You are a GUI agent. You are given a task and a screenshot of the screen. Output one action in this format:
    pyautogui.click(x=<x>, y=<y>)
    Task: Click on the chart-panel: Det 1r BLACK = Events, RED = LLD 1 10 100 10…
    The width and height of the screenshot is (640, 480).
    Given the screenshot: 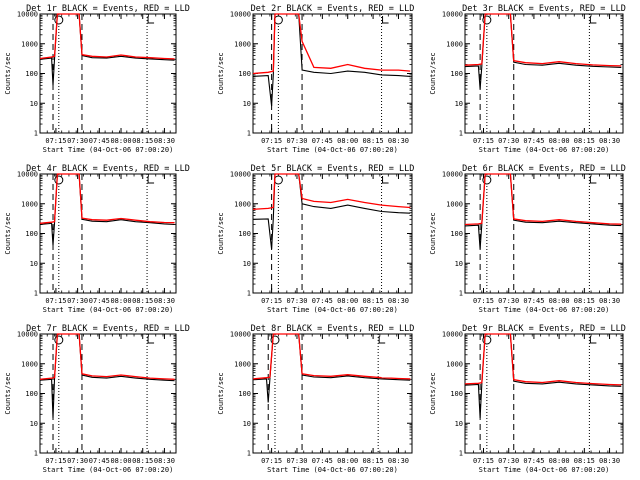 What is the action you would take?
    pyautogui.click(x=97, y=79)
    